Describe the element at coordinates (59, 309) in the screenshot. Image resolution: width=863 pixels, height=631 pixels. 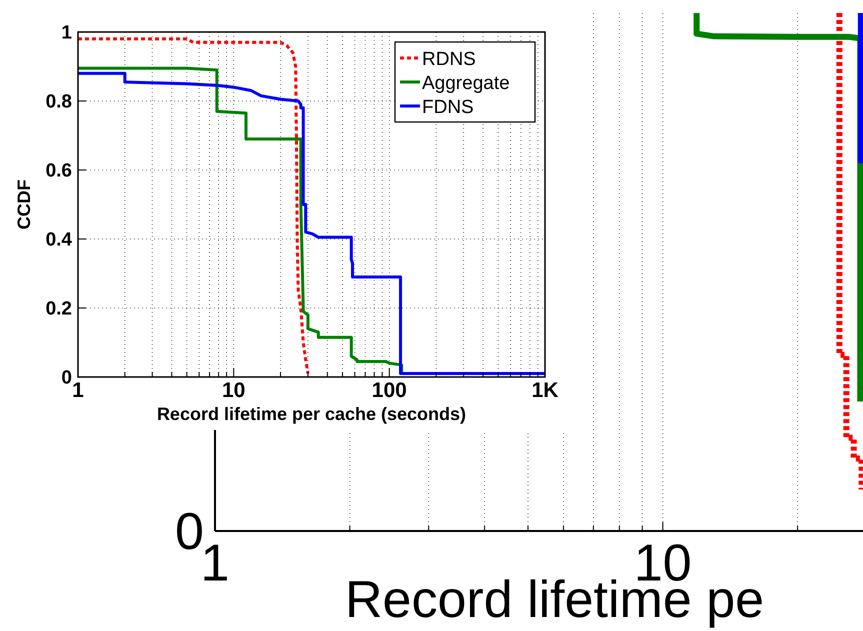
I see `y-tick-label: 0.2` at that location.